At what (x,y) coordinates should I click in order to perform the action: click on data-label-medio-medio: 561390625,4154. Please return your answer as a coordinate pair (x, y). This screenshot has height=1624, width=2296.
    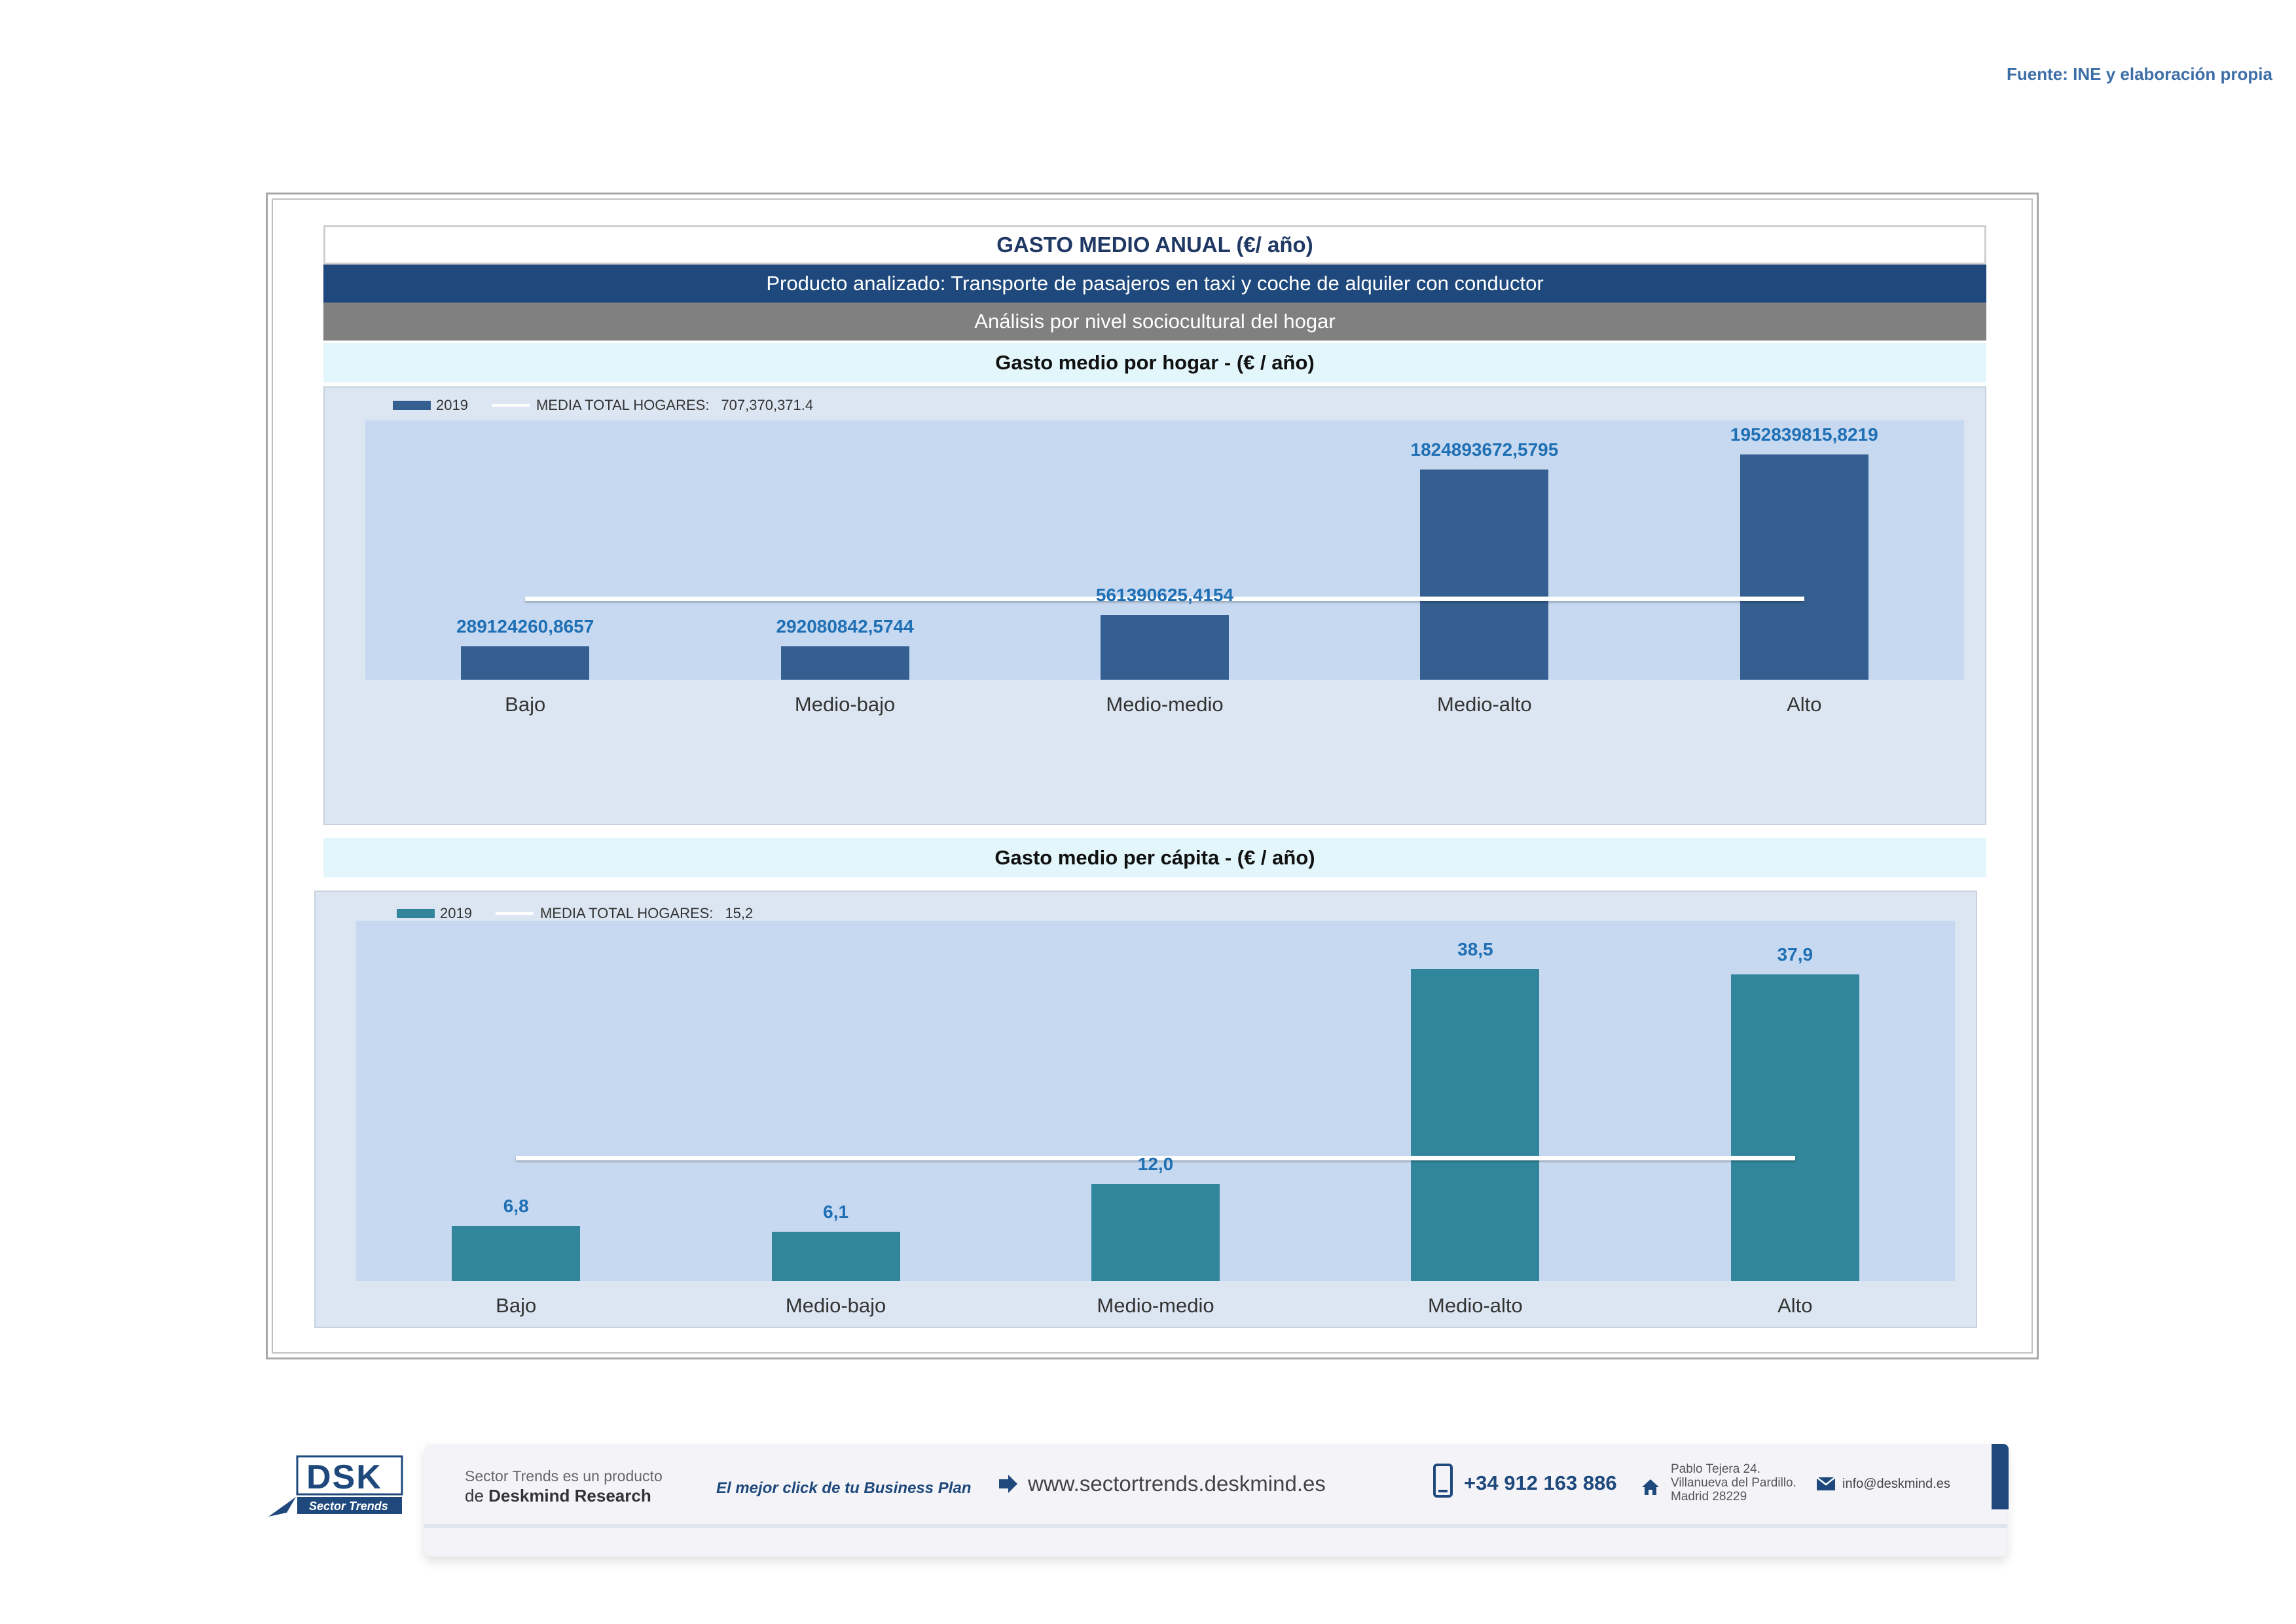
    Looking at the image, I should click on (1164, 595).